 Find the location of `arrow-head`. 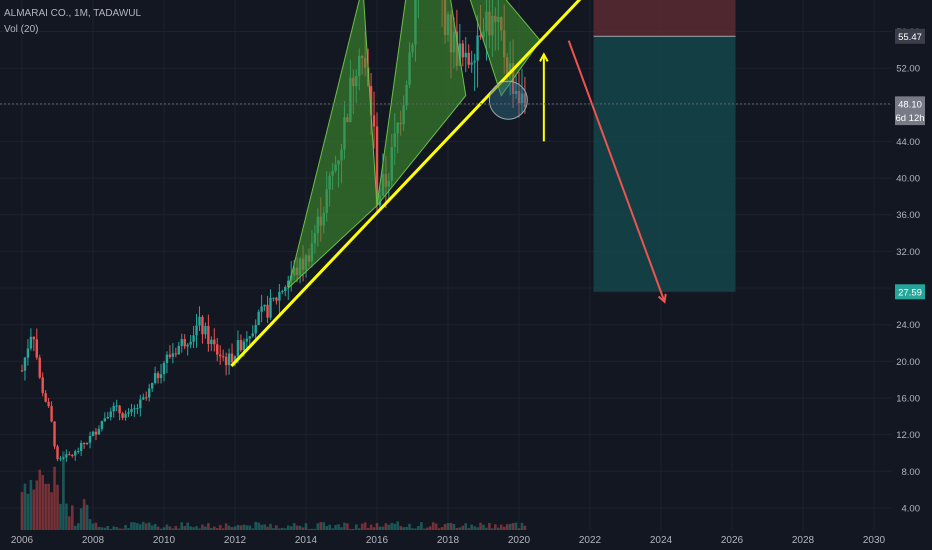

arrow-head is located at coordinates (544, 57).